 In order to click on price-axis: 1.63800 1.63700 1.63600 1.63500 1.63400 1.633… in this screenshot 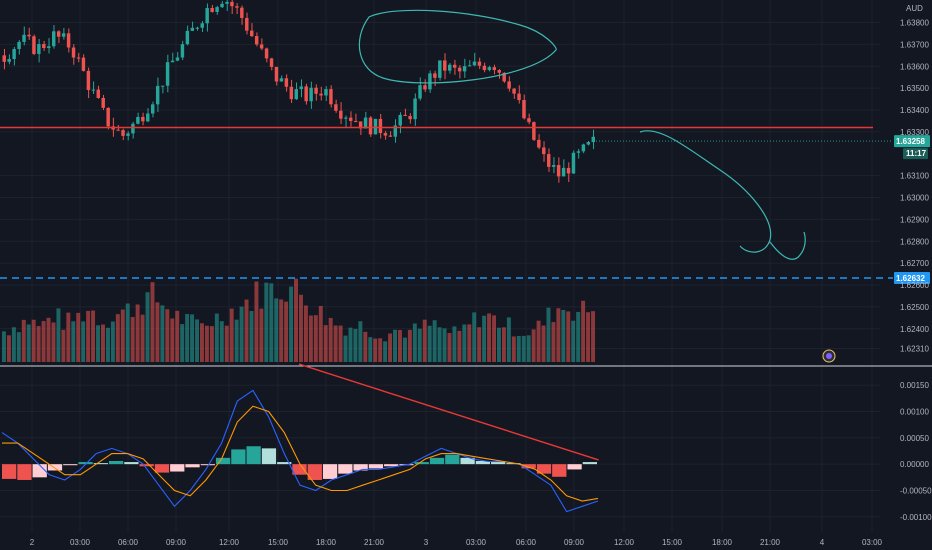, I will do `click(916, 270)`.